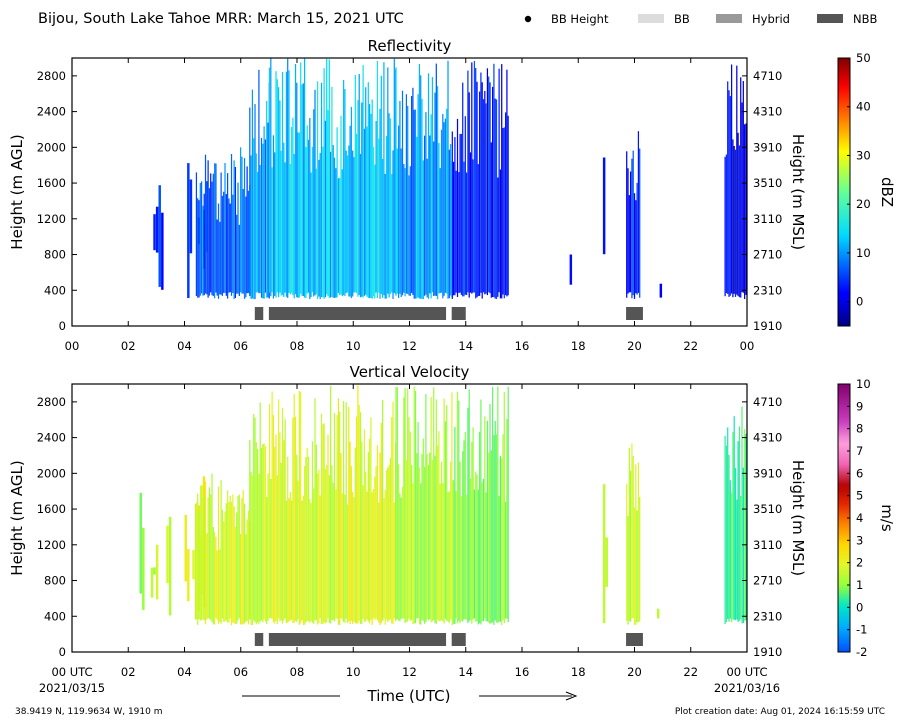 Image resolution: width=900 pixels, height=725 pixels. Describe the element at coordinates (578, 672) in the screenshot. I see `x-tick-label: 18` at that location.